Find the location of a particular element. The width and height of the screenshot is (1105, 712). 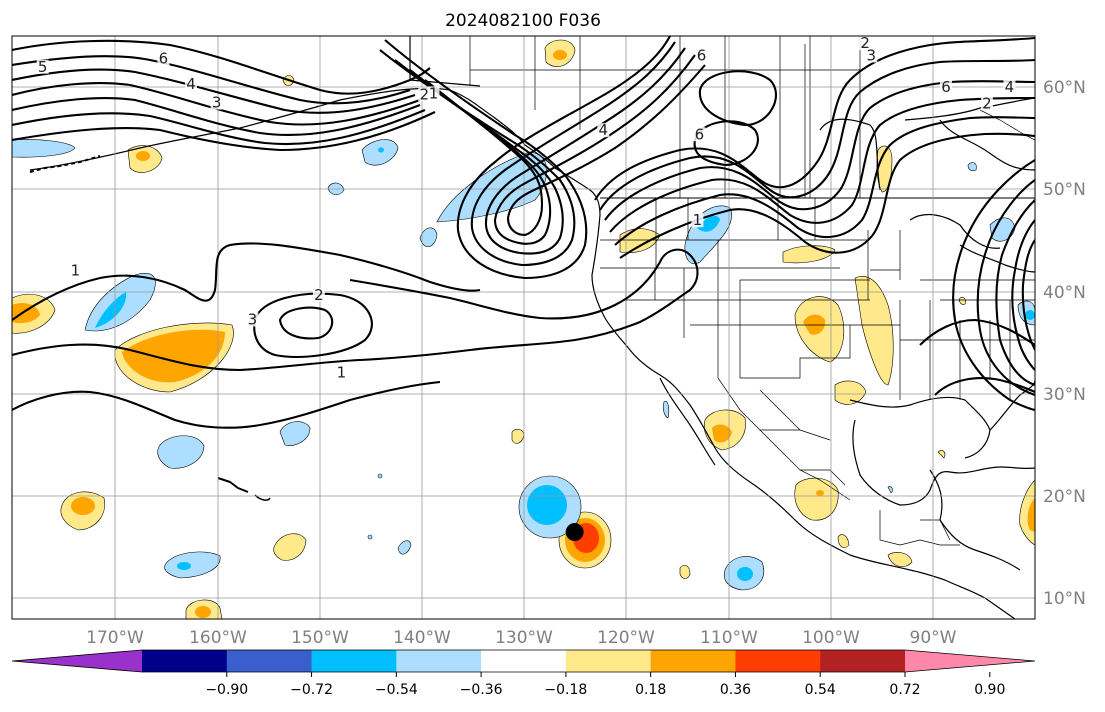

colorbar-extend-low is located at coordinates (77, 661).